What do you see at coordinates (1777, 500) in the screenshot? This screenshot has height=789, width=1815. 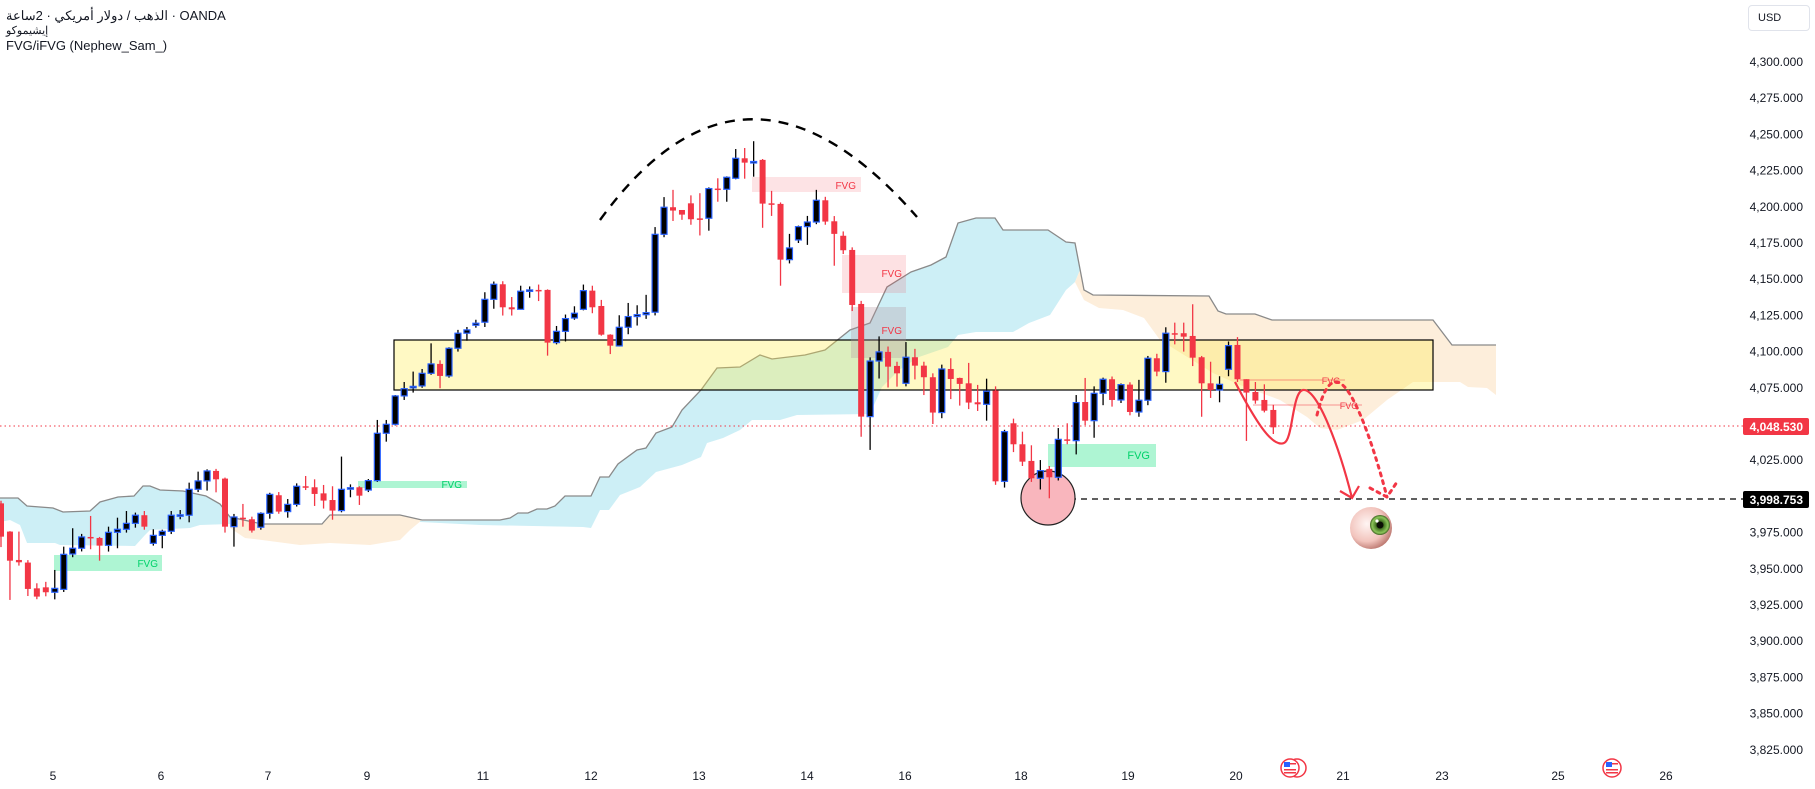 I see `target-price-label: 3,998.753` at bounding box center [1777, 500].